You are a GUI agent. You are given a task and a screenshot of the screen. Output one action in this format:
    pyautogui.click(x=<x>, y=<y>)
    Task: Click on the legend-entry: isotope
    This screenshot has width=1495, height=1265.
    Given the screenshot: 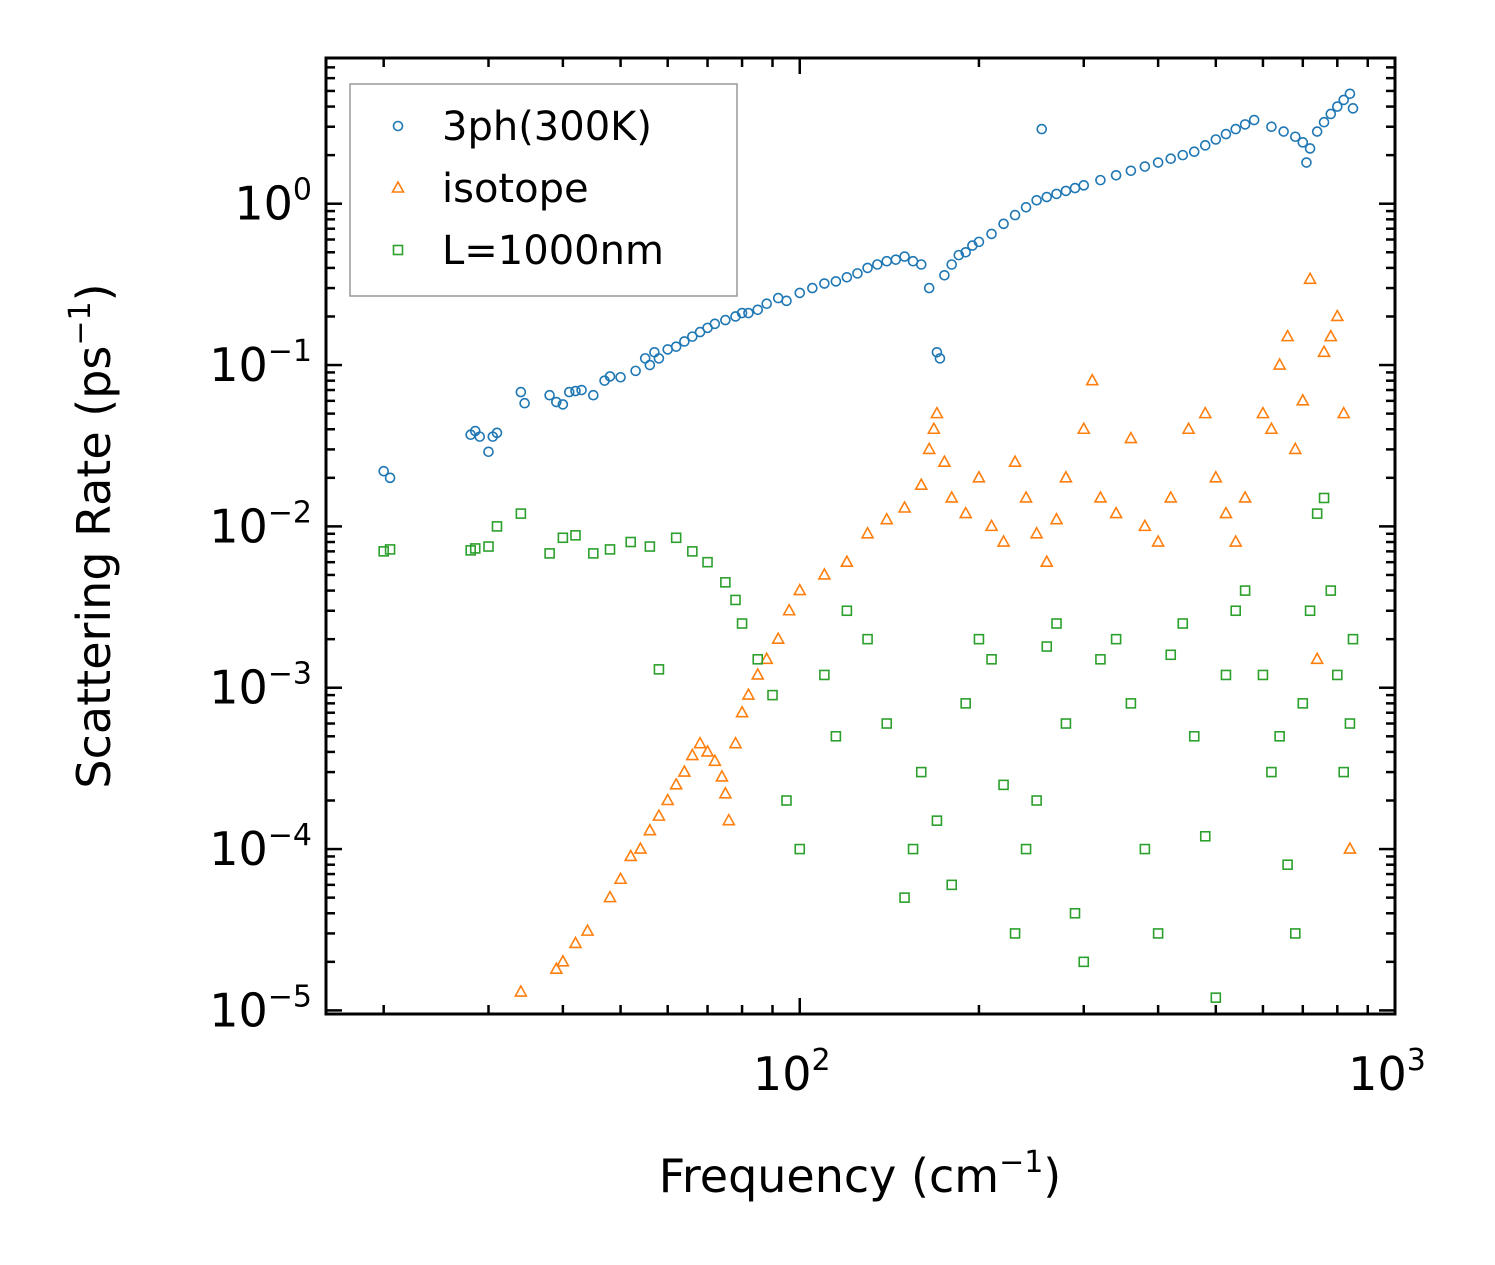 What is the action you would take?
    pyautogui.click(x=490, y=189)
    